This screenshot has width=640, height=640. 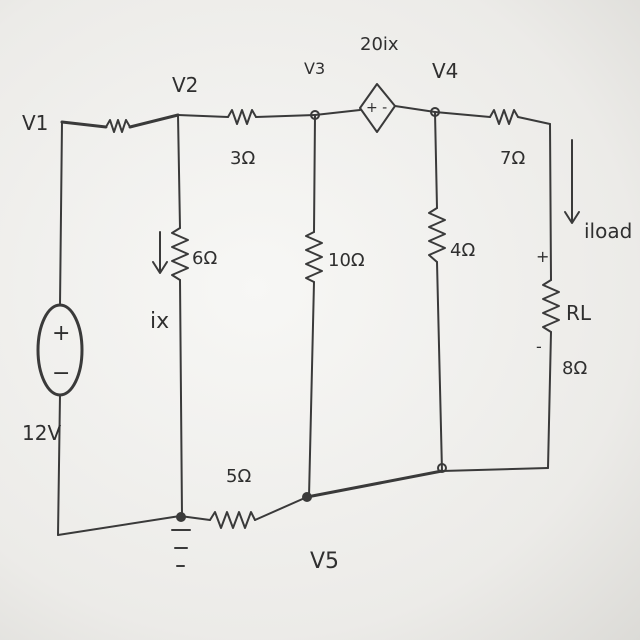 I want to click on wire-v3-down-bottom, so click(x=311, y=389).